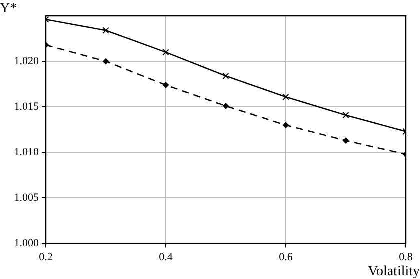 The width and height of the screenshot is (420, 279). What do you see at coordinates (166, 257) in the screenshot?
I see `x-tick-label: 0.4` at bounding box center [166, 257].